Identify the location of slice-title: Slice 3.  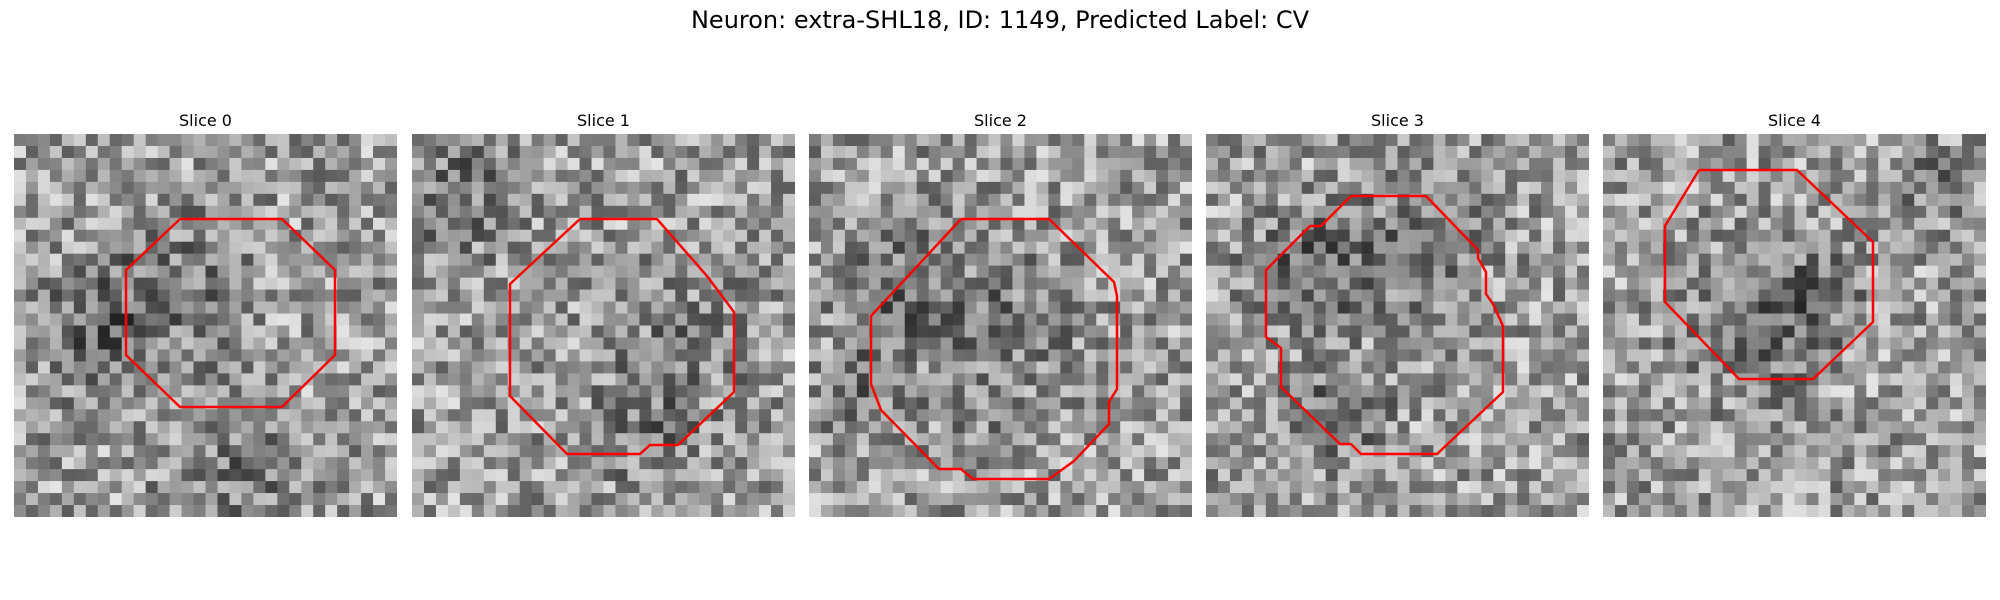
(1397, 120).